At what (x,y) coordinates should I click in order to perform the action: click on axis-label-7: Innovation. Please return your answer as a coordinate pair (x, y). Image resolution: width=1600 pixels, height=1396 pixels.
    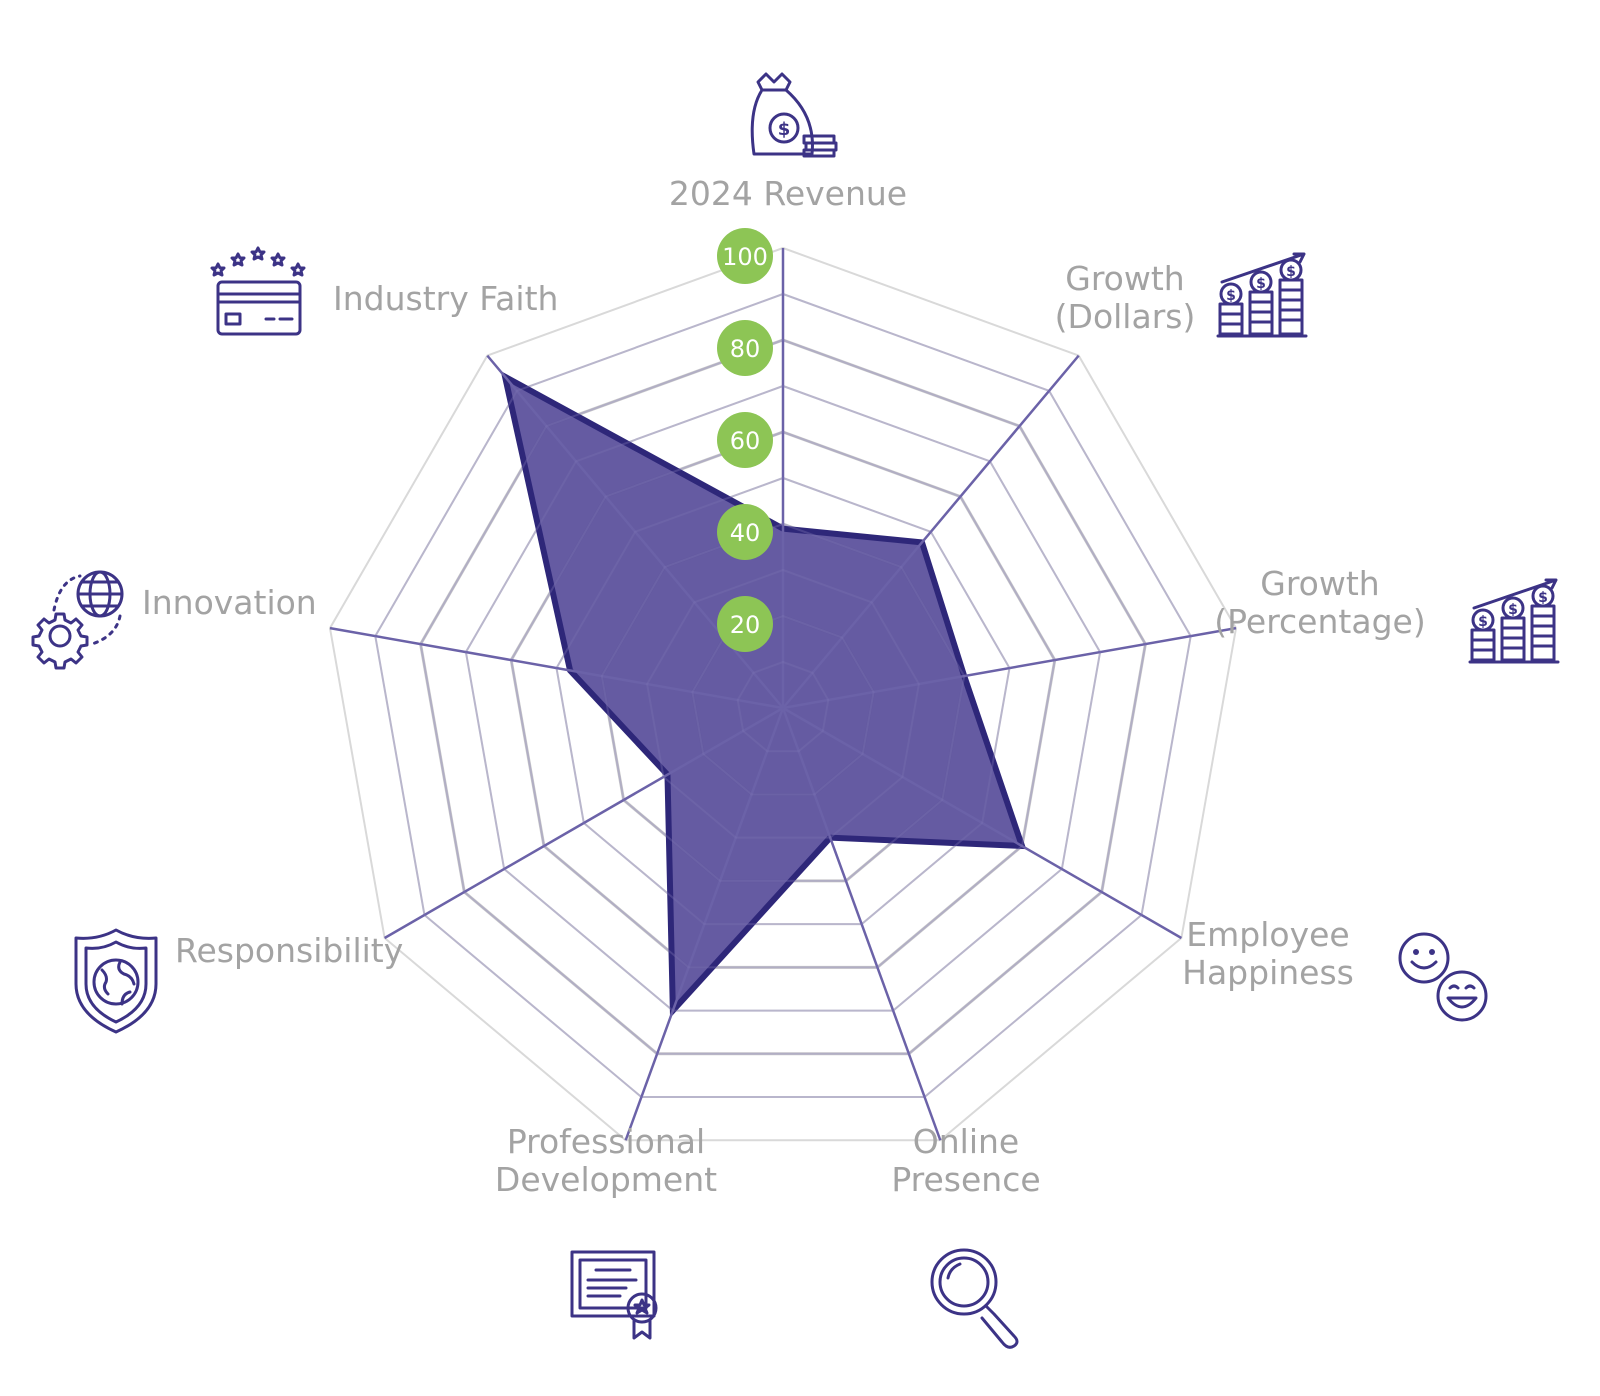
    Looking at the image, I should click on (229, 602).